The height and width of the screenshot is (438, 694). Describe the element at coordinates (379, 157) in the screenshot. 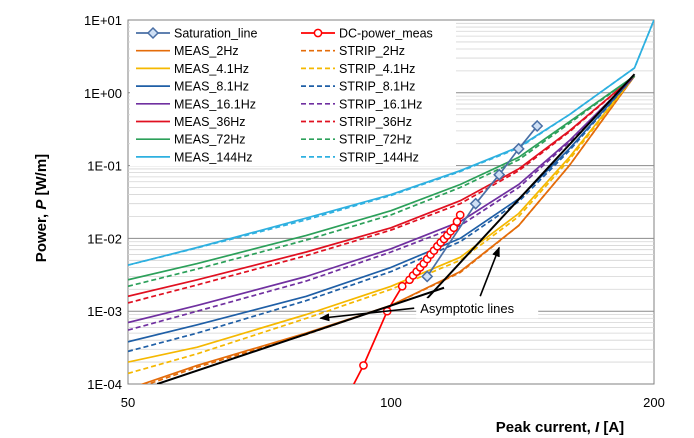

I see `legend-label: STRIP_144Hz` at that location.